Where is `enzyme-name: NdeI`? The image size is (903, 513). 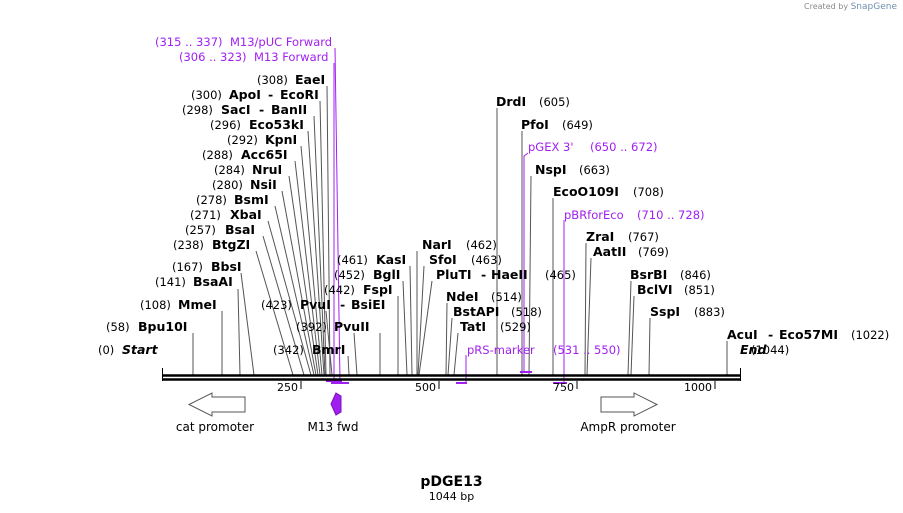 enzyme-name: NdeI is located at coordinates (462, 296).